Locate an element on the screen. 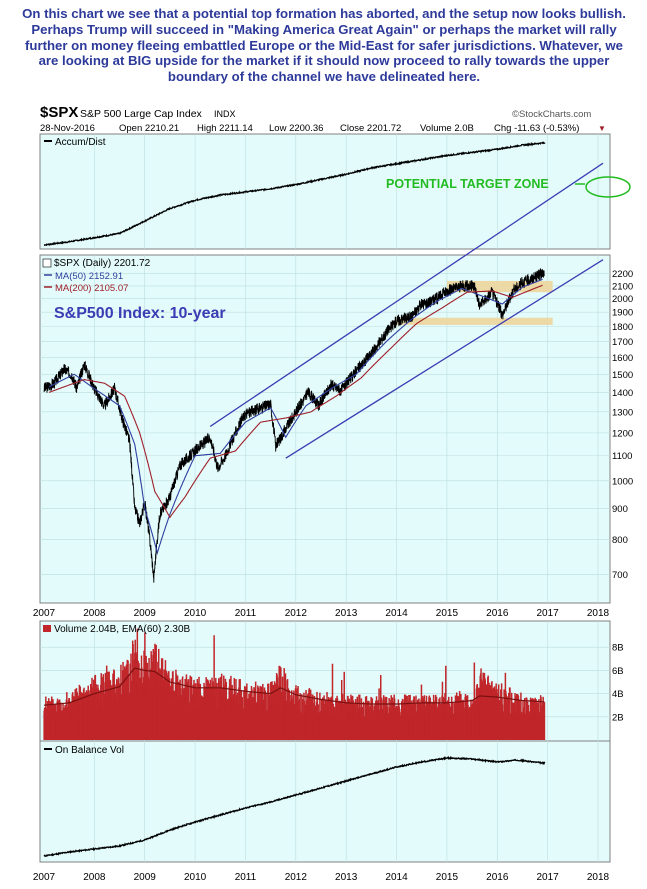  price-y-tick: 1600 is located at coordinates (622, 358).